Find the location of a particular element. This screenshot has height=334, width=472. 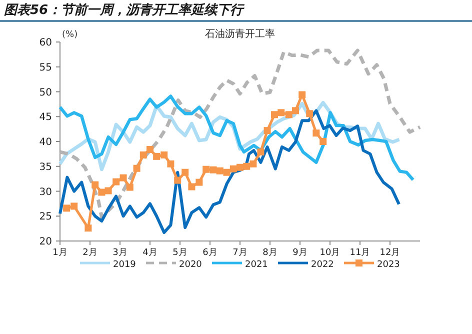

y-tick-label: 50 is located at coordinates (45, 92).